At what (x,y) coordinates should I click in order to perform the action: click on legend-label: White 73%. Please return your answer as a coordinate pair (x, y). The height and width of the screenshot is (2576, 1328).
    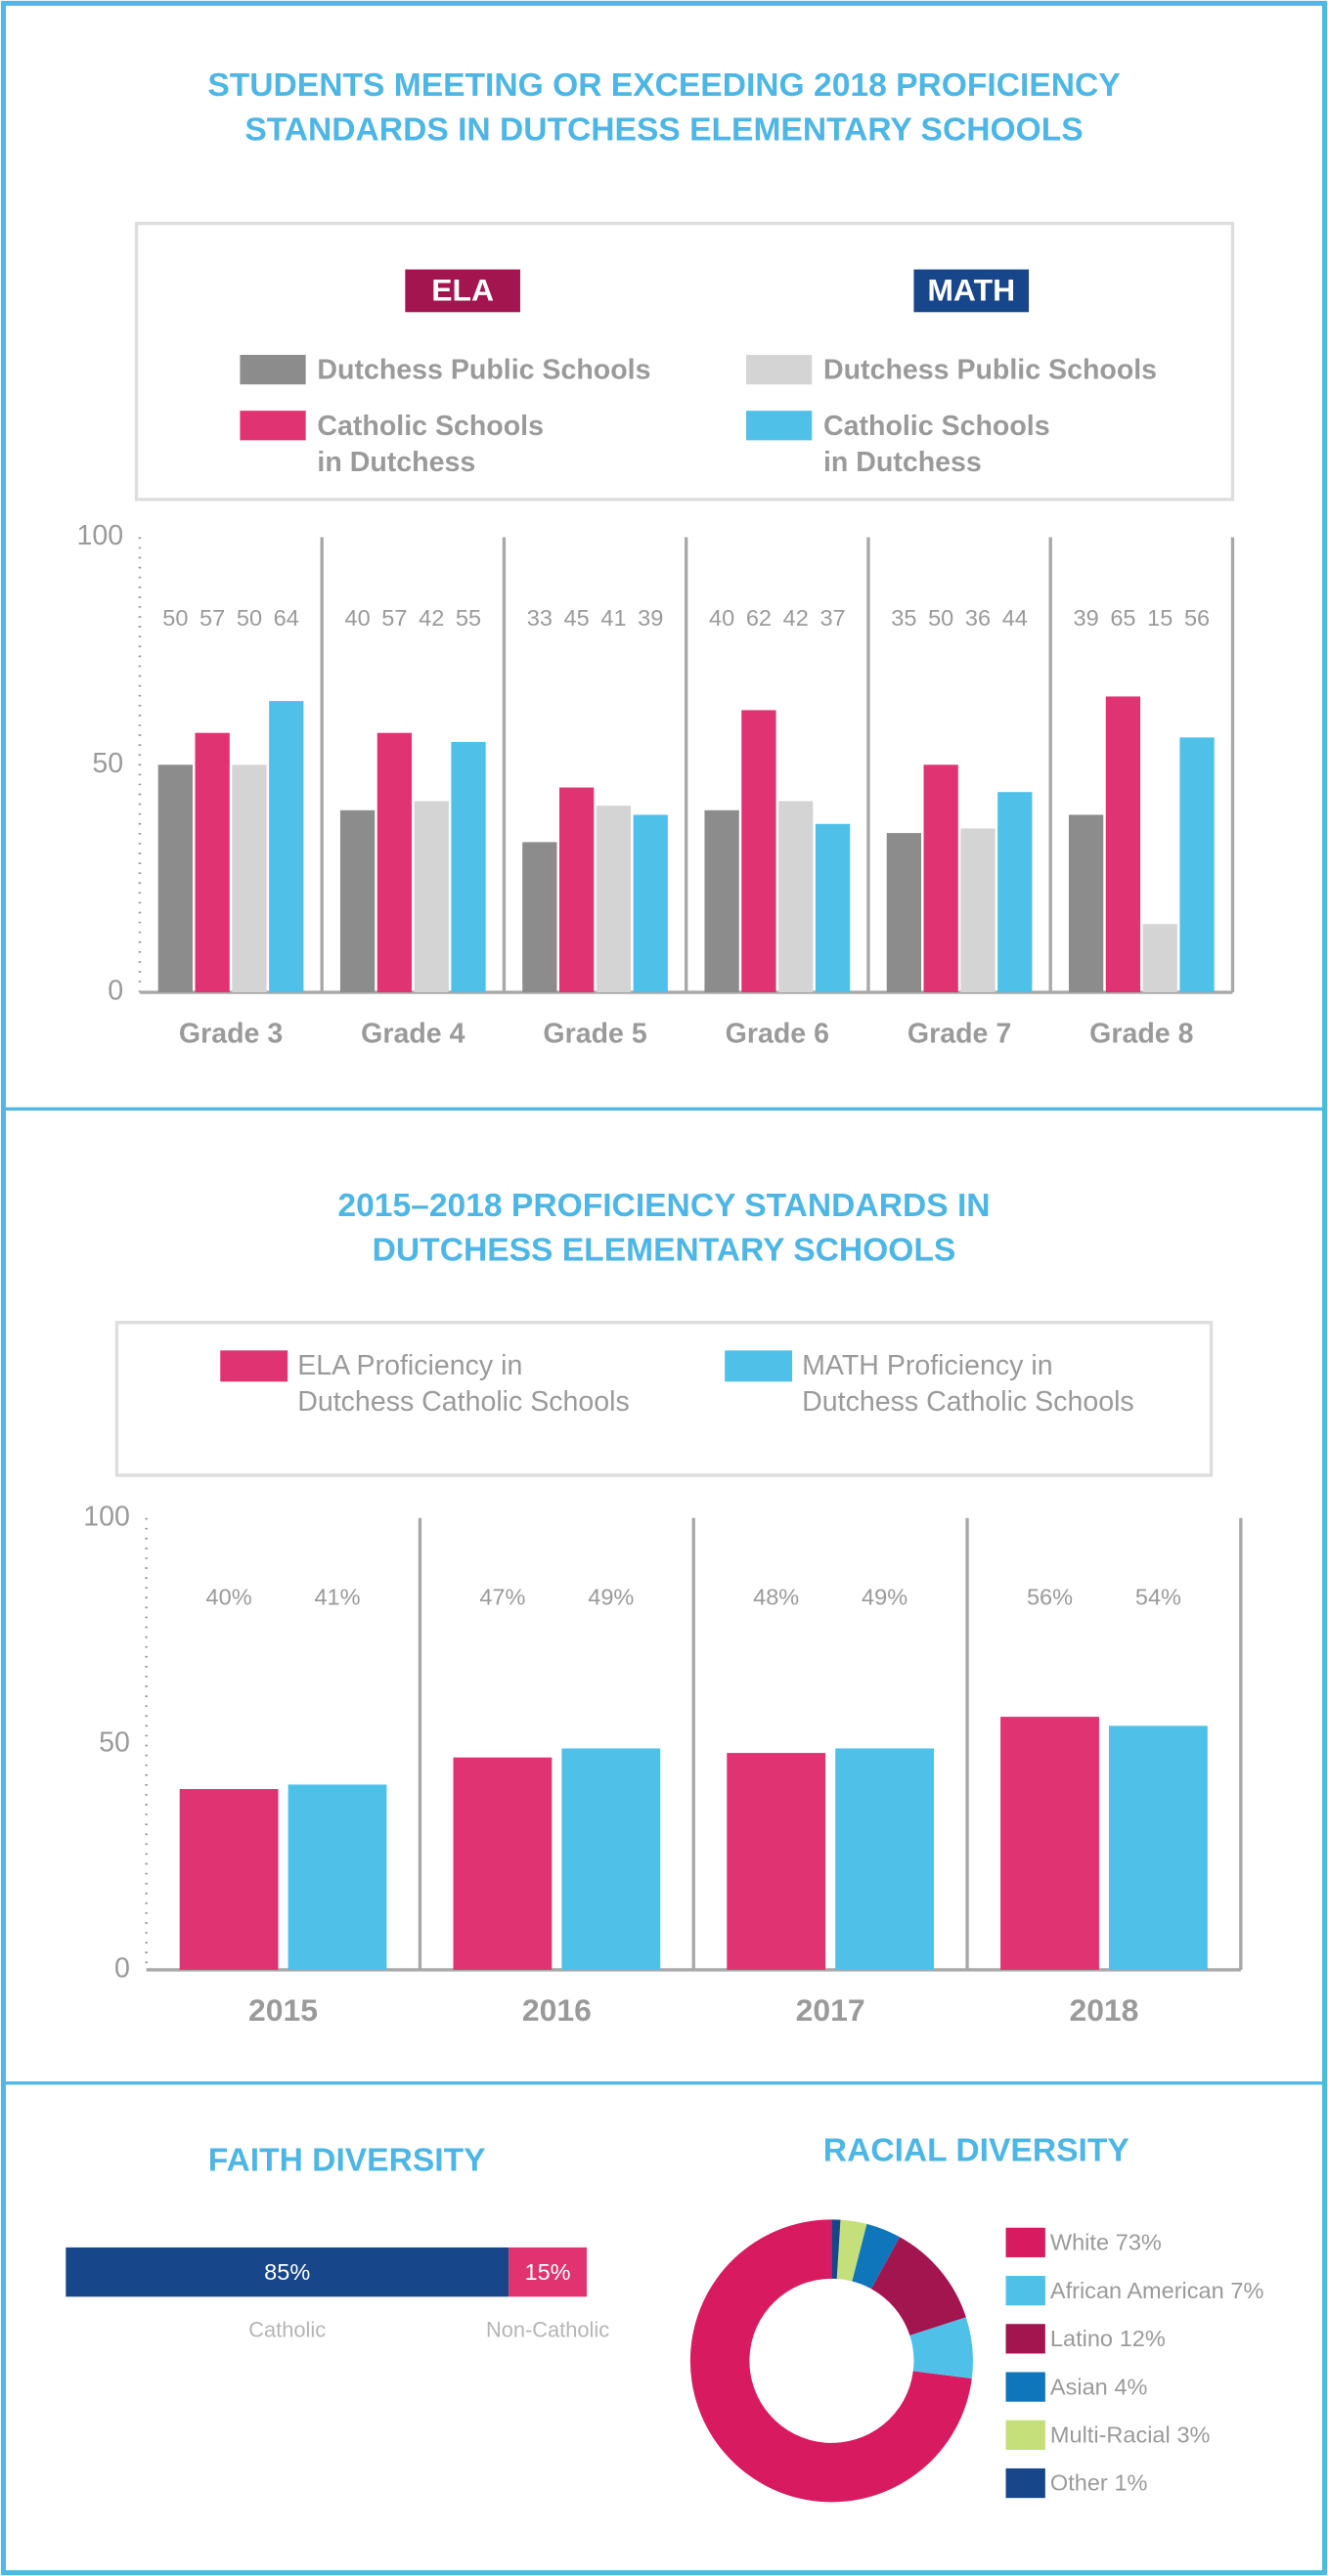
    Looking at the image, I should click on (1106, 2242).